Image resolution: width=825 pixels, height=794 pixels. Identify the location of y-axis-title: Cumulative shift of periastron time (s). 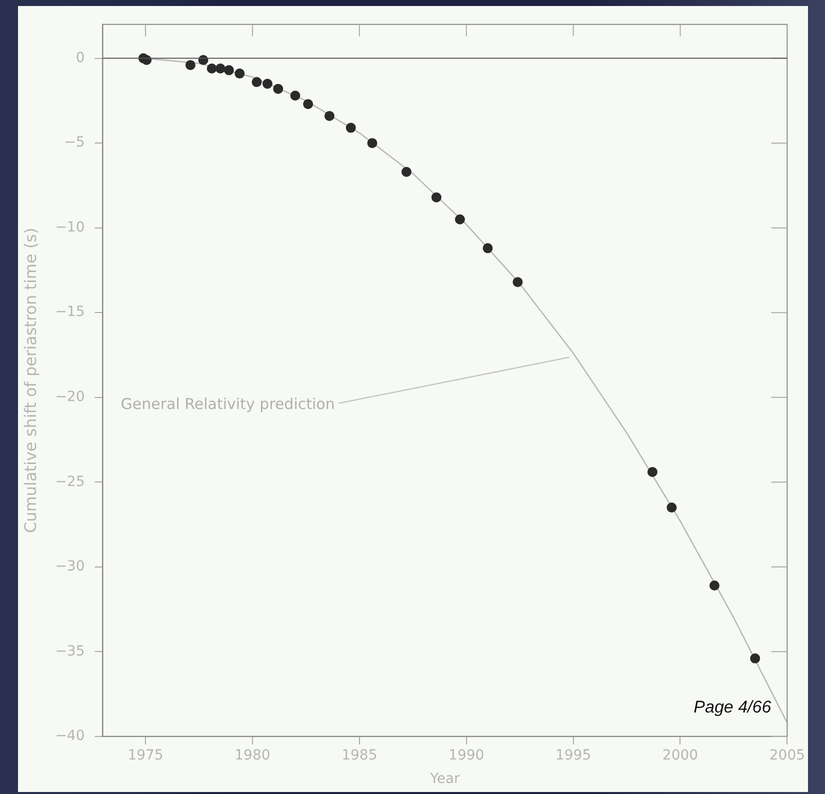
(30, 381).